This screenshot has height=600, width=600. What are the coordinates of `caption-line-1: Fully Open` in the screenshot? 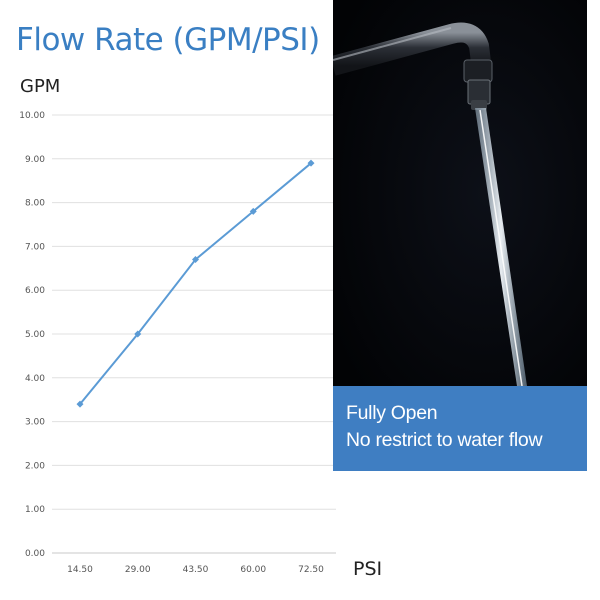 It's located at (392, 413).